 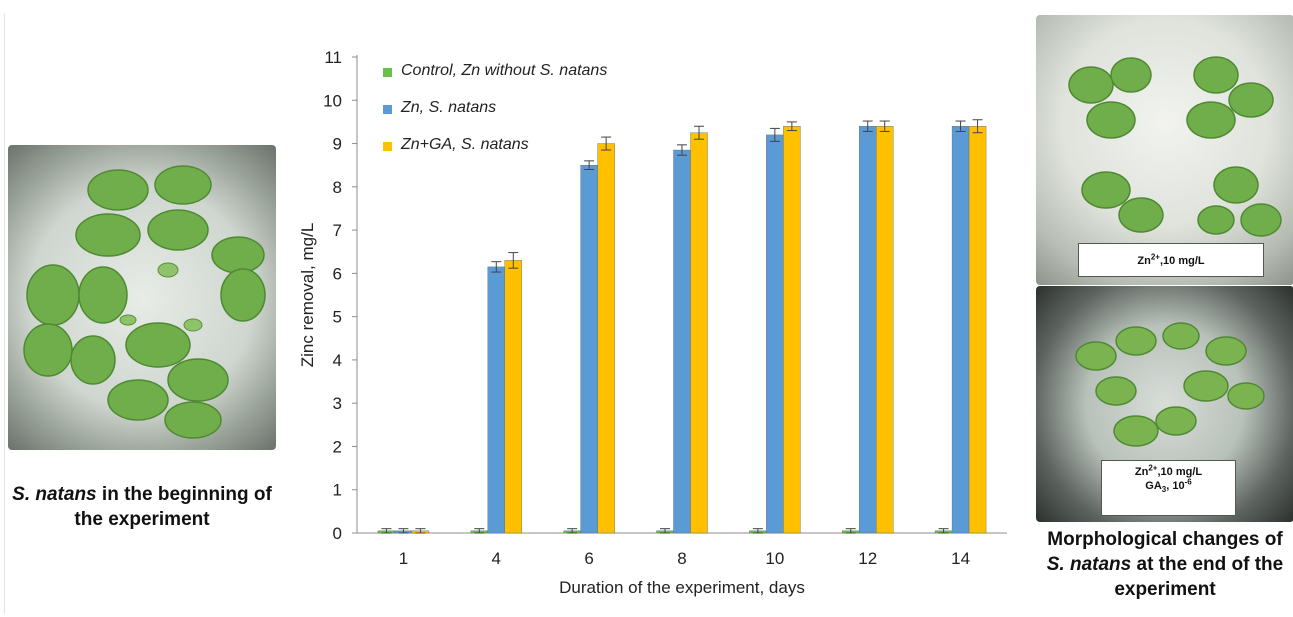 What do you see at coordinates (173, 507) in the screenshot?
I see `left-caption-text: in the beginning of the experiment` at bounding box center [173, 507].